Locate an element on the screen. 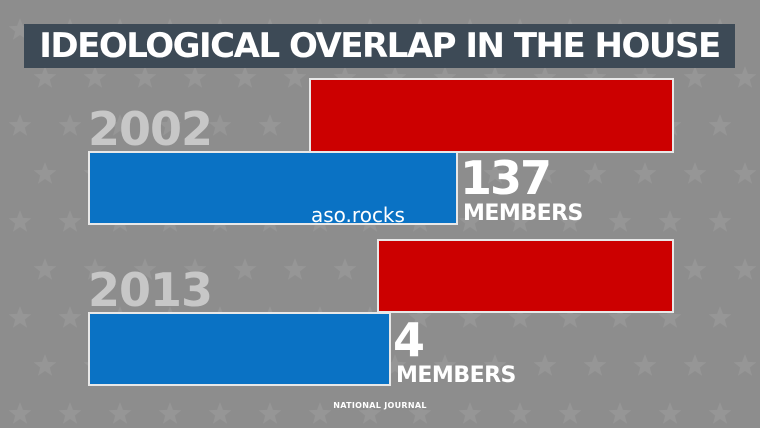 The height and width of the screenshot is (428, 760). members-label-2002: MEMBERS is located at coordinates (523, 213).